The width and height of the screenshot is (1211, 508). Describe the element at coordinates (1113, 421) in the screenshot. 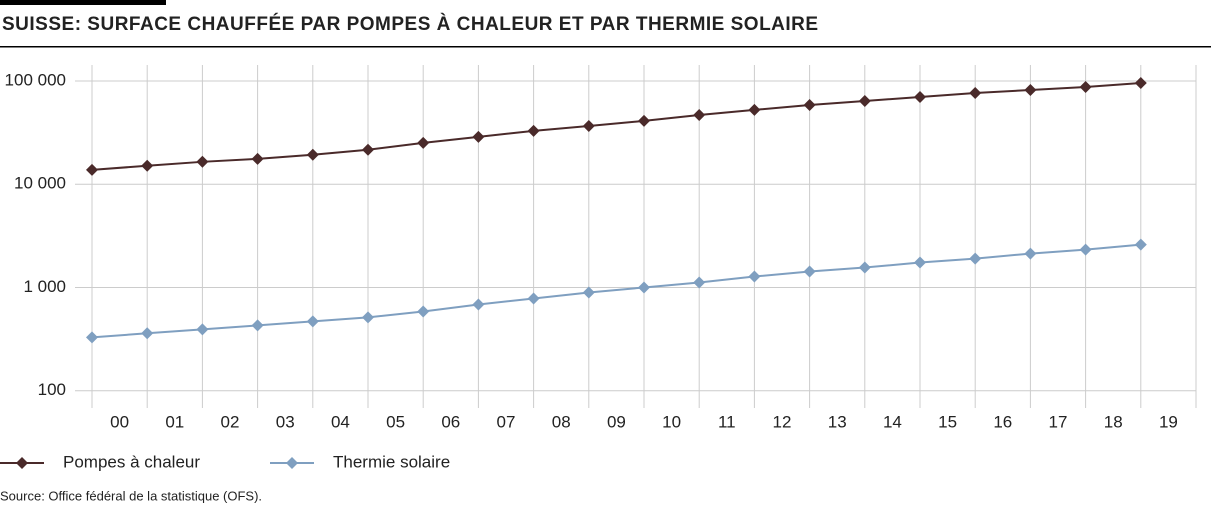

I see `x-tick-label: 18` at that location.